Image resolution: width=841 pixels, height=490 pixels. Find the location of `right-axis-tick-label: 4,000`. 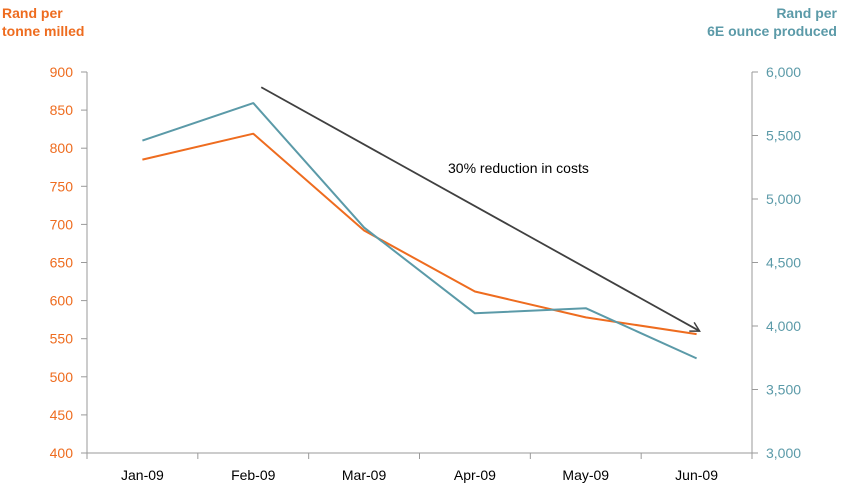

right-axis-tick-label: 4,000 is located at coordinates (783, 326).